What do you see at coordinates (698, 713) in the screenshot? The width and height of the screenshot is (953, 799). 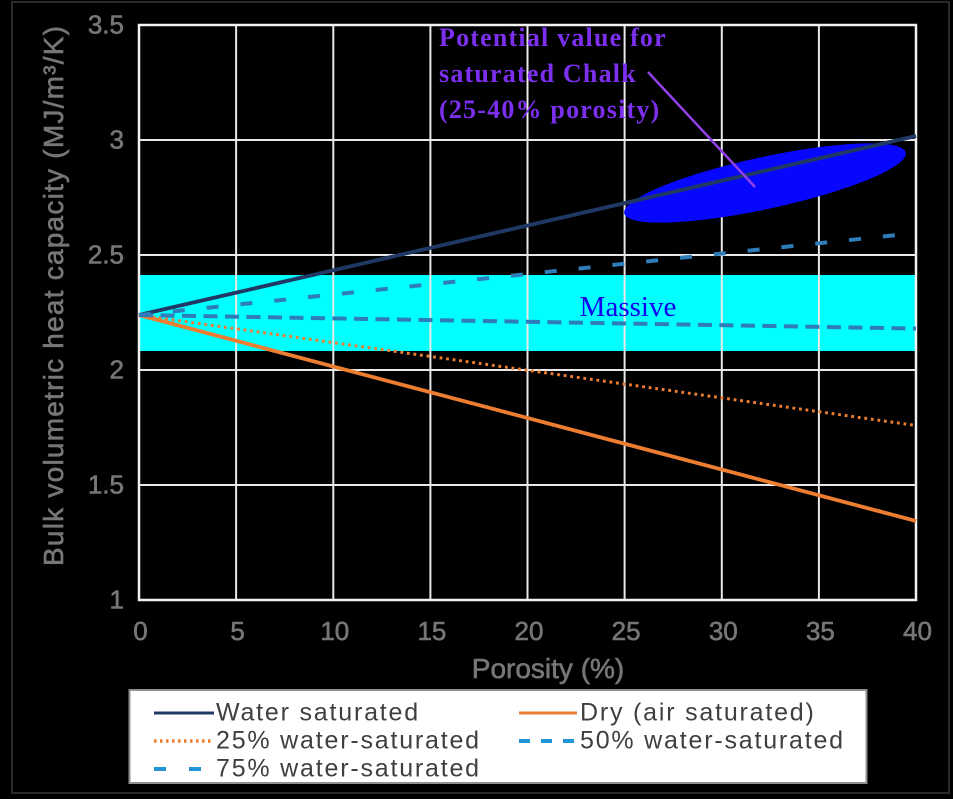 I see `svg-text: Dry (air saturated)` at bounding box center [698, 713].